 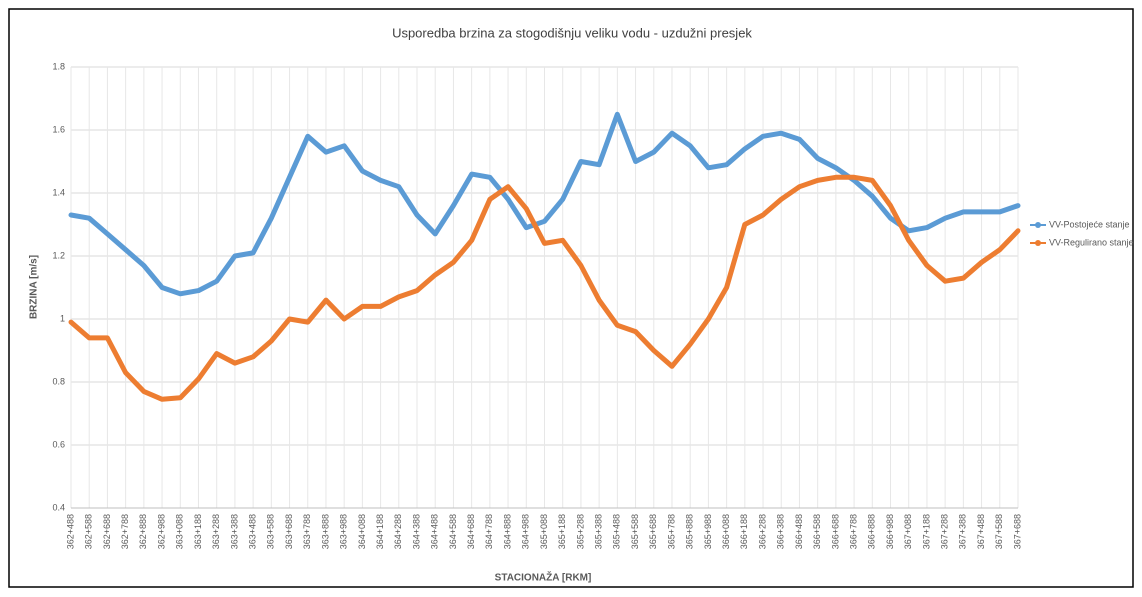 What do you see at coordinates (489, 531) in the screenshot?
I see `x-tick-label: 364+788` at bounding box center [489, 531].